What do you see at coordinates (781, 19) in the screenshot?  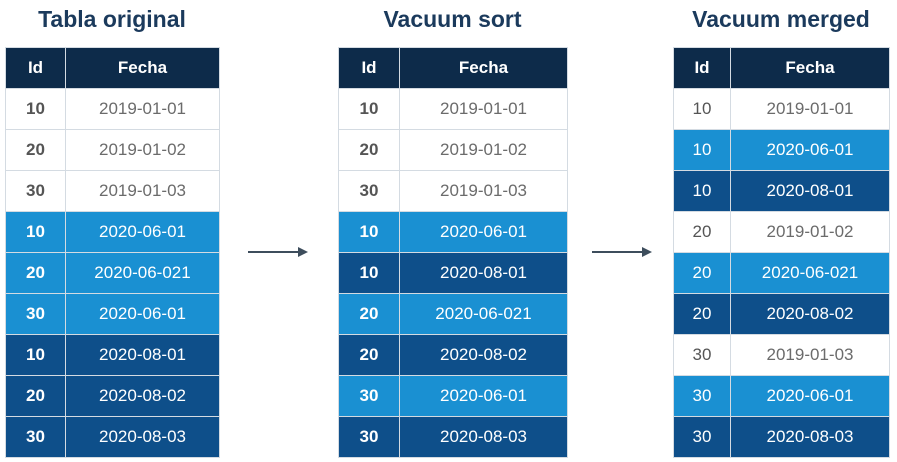 I see `panel-title: Vacuum merged` at bounding box center [781, 19].